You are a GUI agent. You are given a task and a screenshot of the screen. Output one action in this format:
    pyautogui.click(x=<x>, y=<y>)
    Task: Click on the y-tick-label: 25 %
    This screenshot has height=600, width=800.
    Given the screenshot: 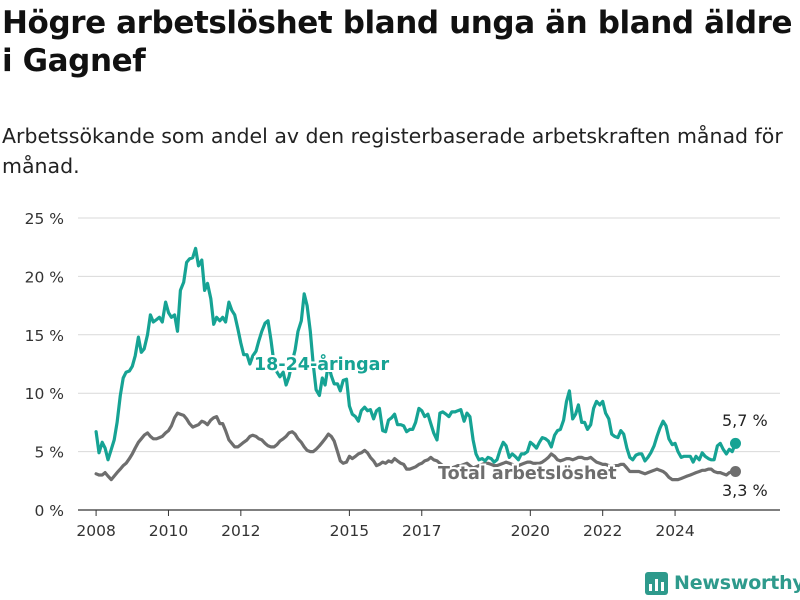 What is the action you would take?
    pyautogui.click(x=44, y=219)
    